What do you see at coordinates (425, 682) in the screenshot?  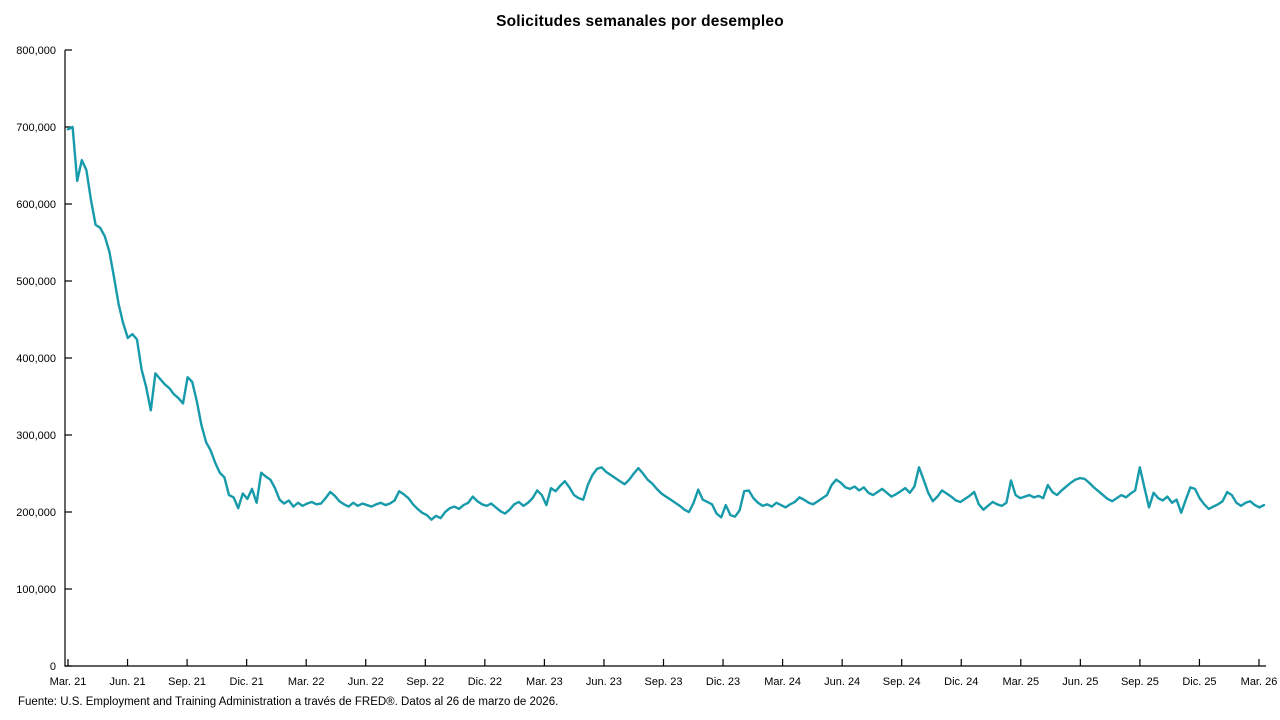 I see `x-tick-label: Sep. 22` at bounding box center [425, 682].